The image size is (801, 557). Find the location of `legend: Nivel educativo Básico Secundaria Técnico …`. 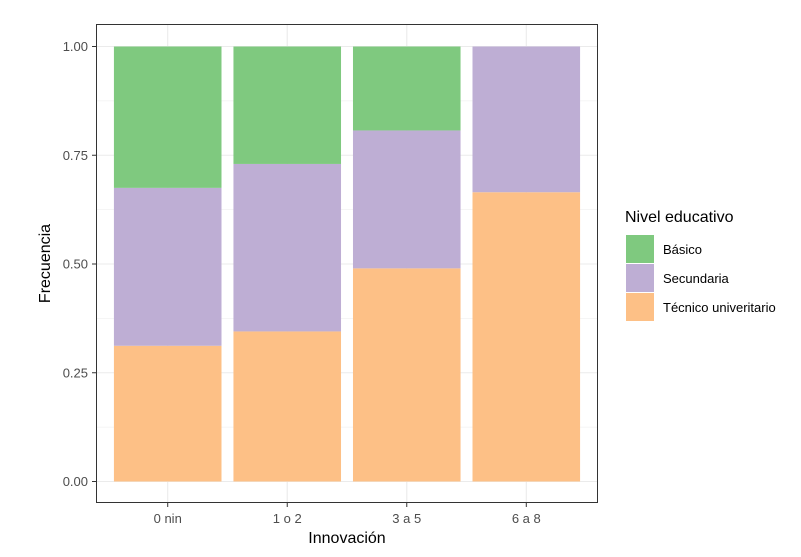

legend: Nivel educativo Básico Secundaria Técnico … is located at coordinates (700, 265).